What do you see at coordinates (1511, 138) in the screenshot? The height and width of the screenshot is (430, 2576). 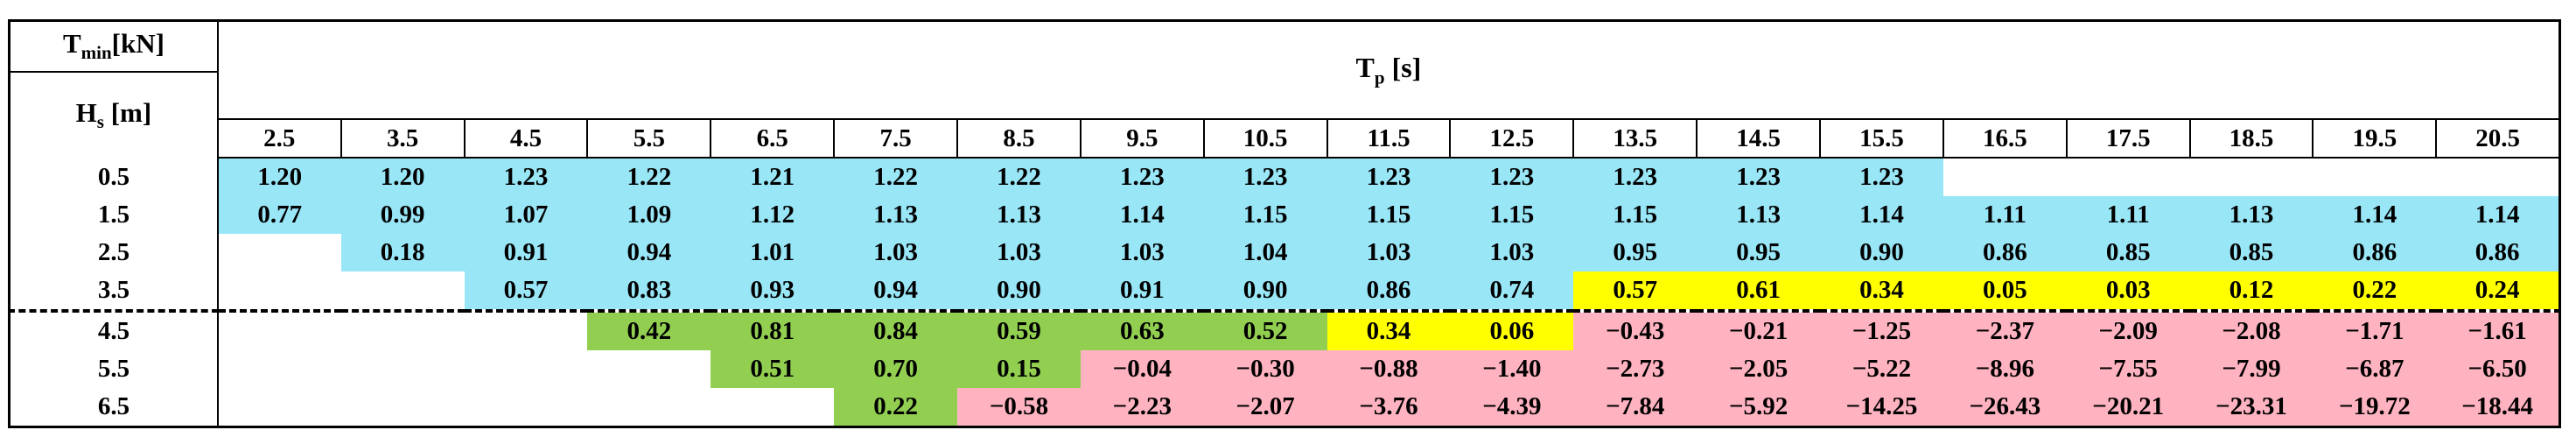 I see `tp-column-header: 12.5` at bounding box center [1511, 138].